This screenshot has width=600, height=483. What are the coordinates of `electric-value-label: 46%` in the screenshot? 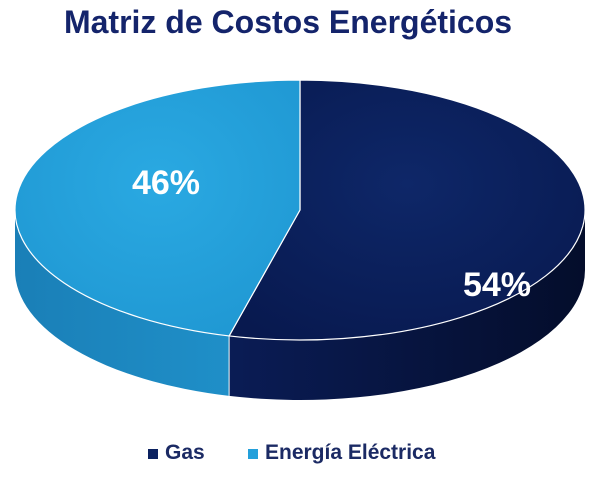 It's located at (166, 183).